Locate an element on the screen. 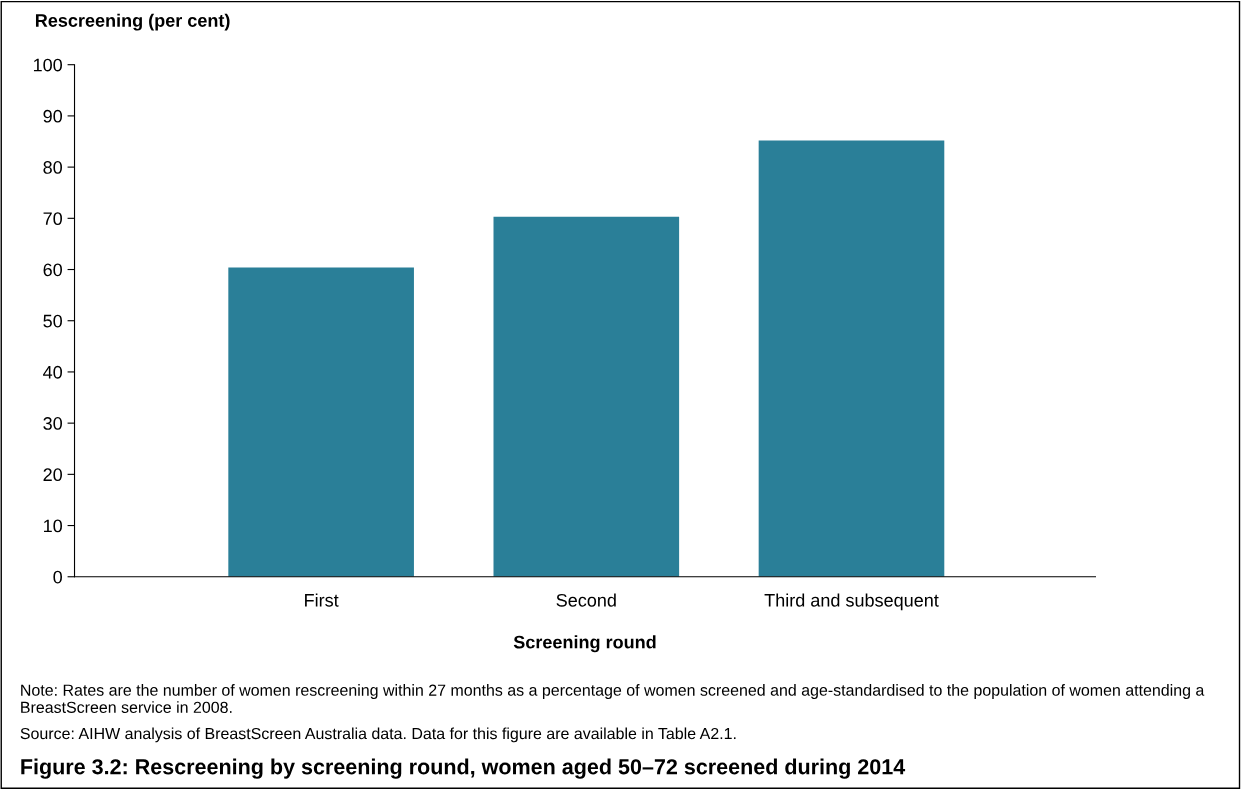  y-tick-label: 0 is located at coordinates (58, 577).